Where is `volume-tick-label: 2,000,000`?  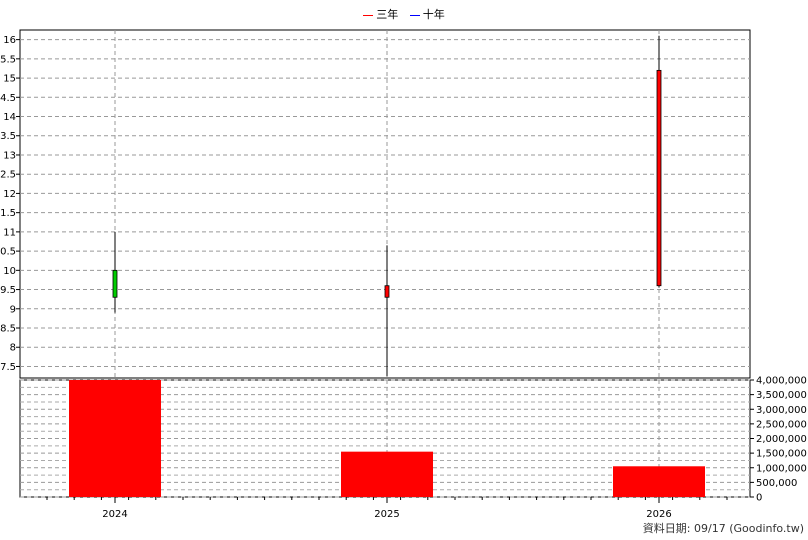 volume-tick-label: 2,000,000 is located at coordinates (781, 439).